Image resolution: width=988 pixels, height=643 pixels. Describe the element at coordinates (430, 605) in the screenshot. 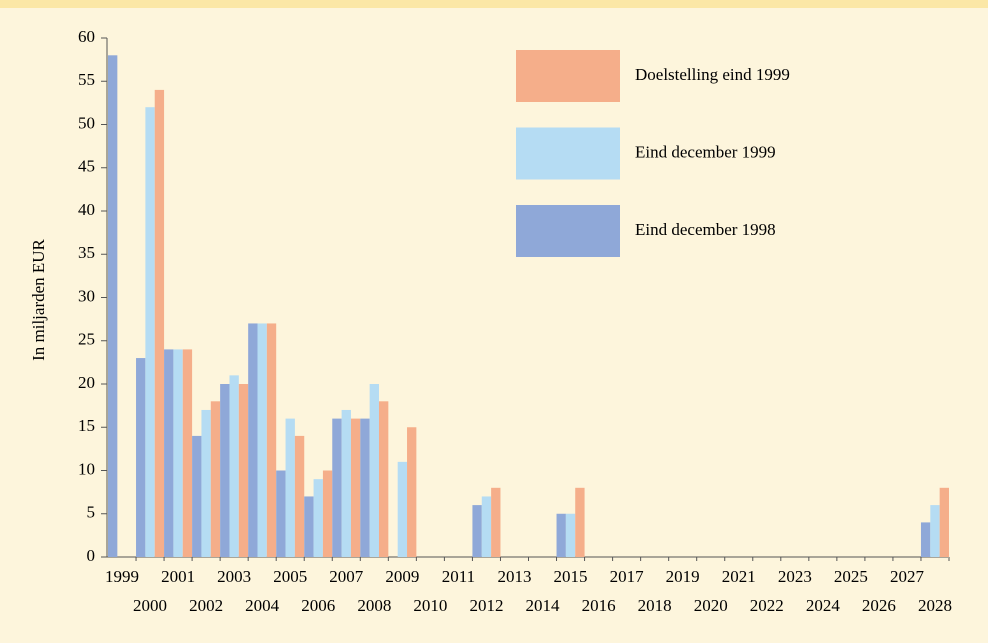

I see `x-tick-label: 2010` at that location.